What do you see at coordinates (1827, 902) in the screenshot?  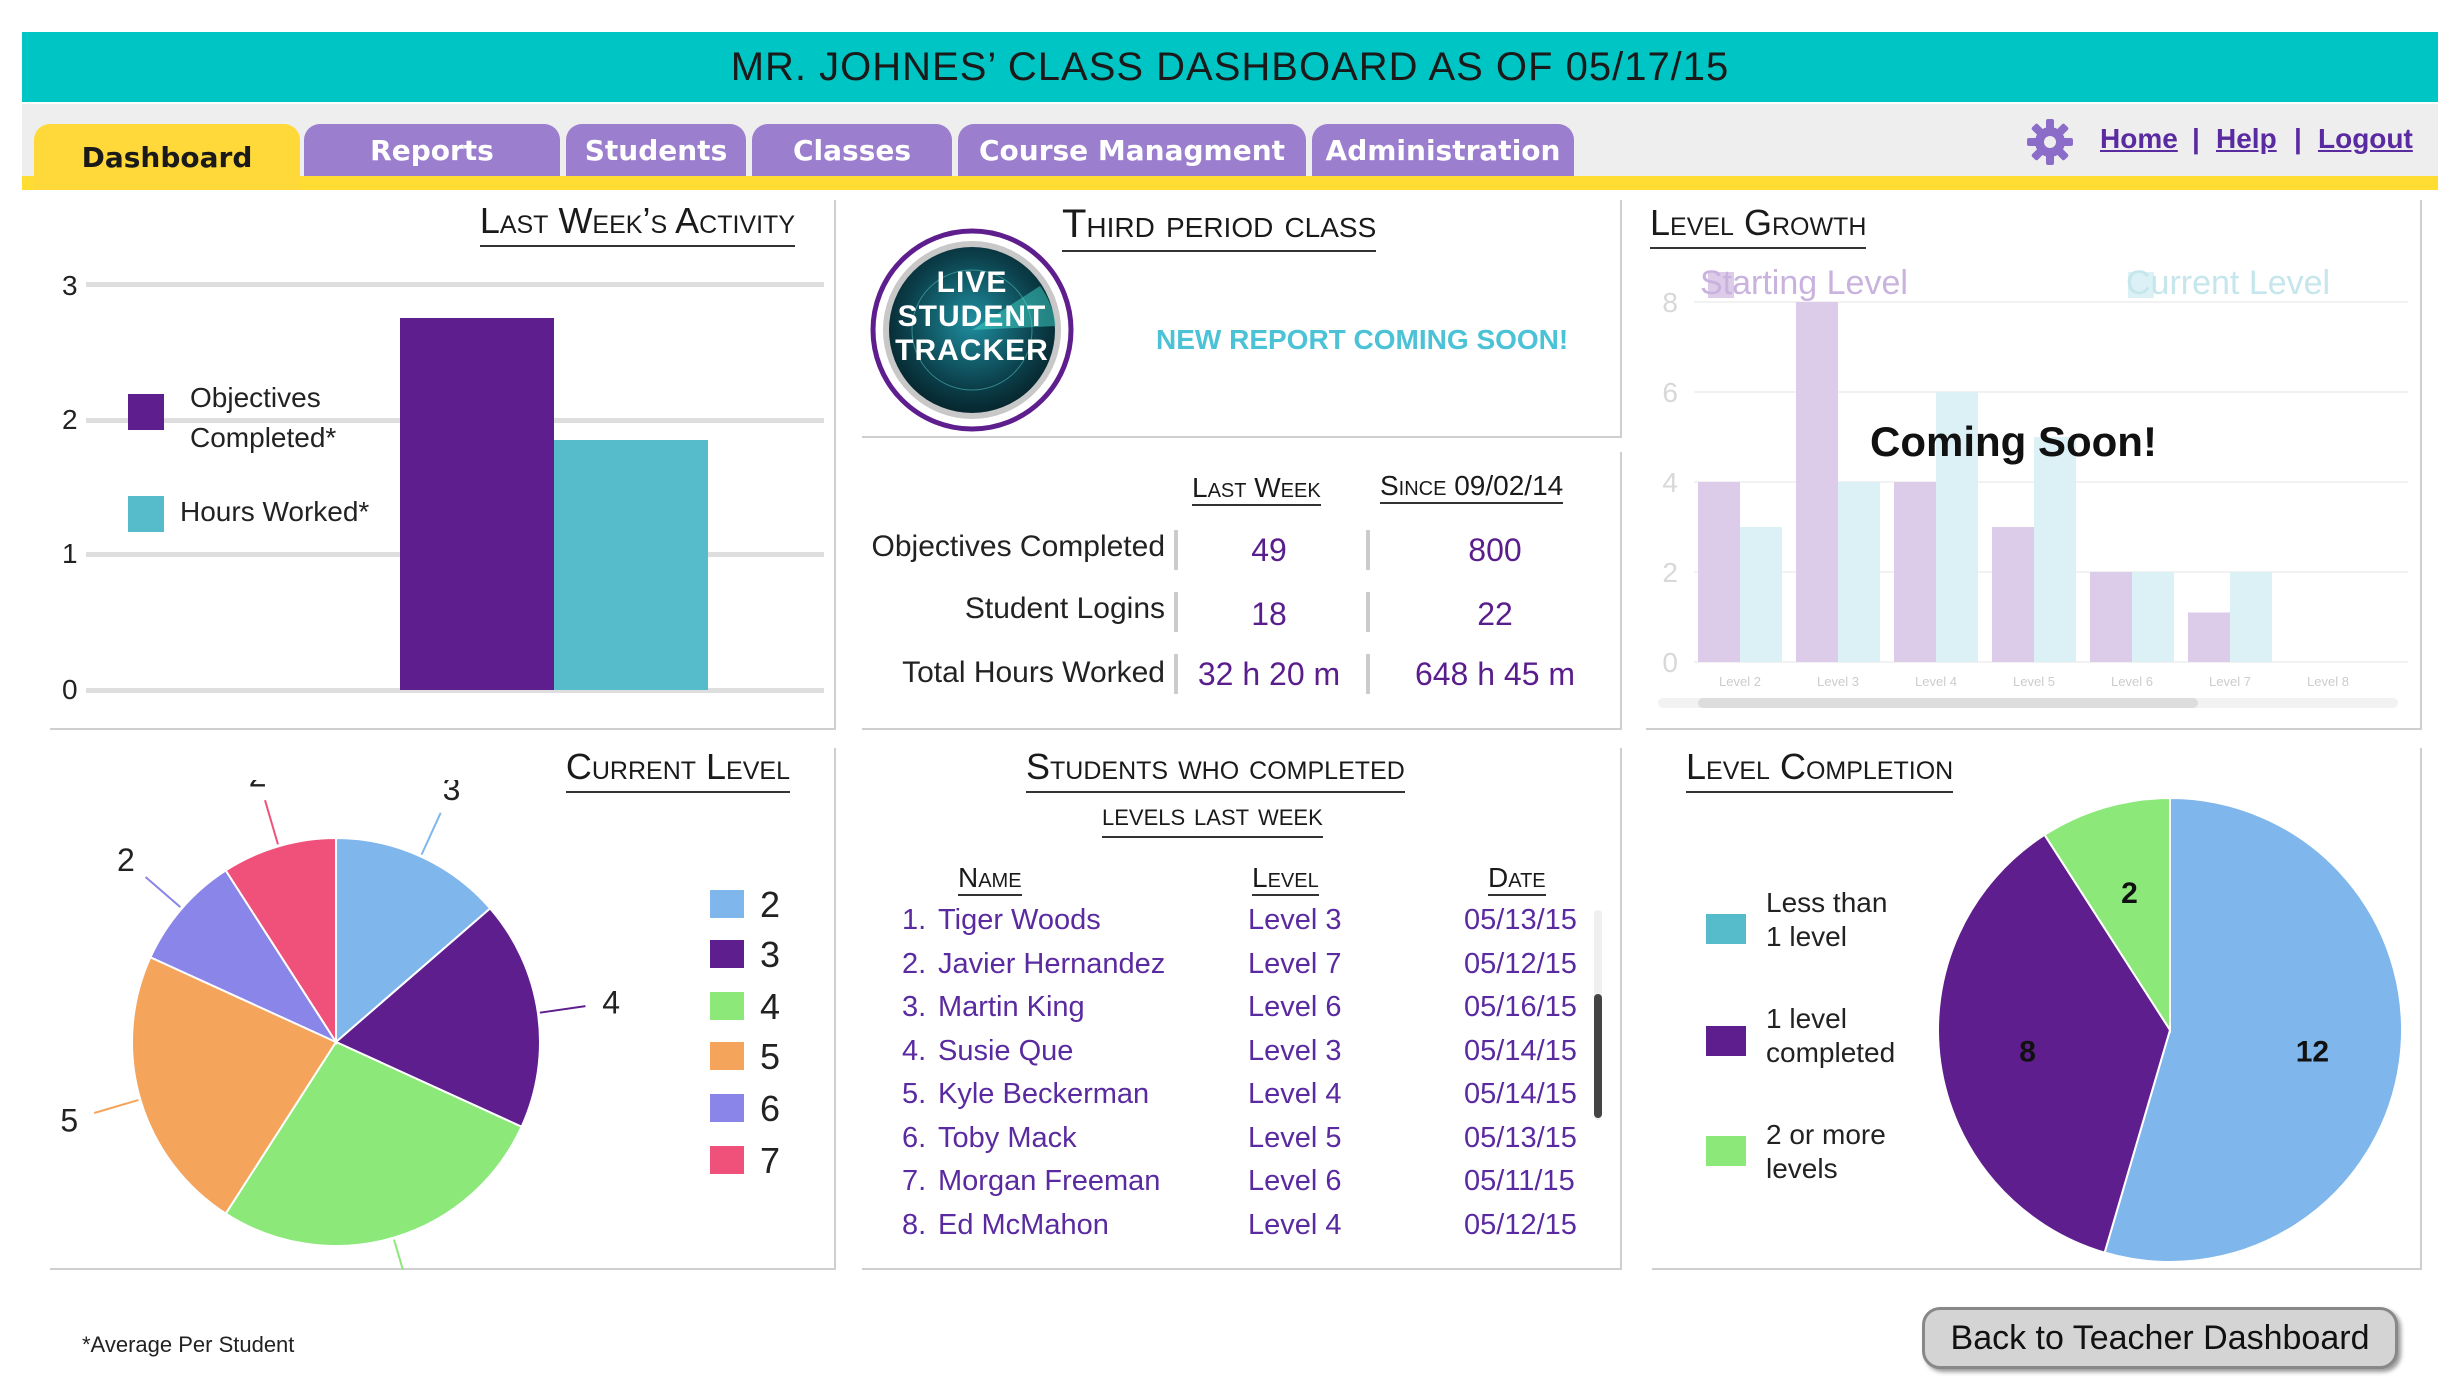 I see `legend-label: Less than` at bounding box center [1827, 902].